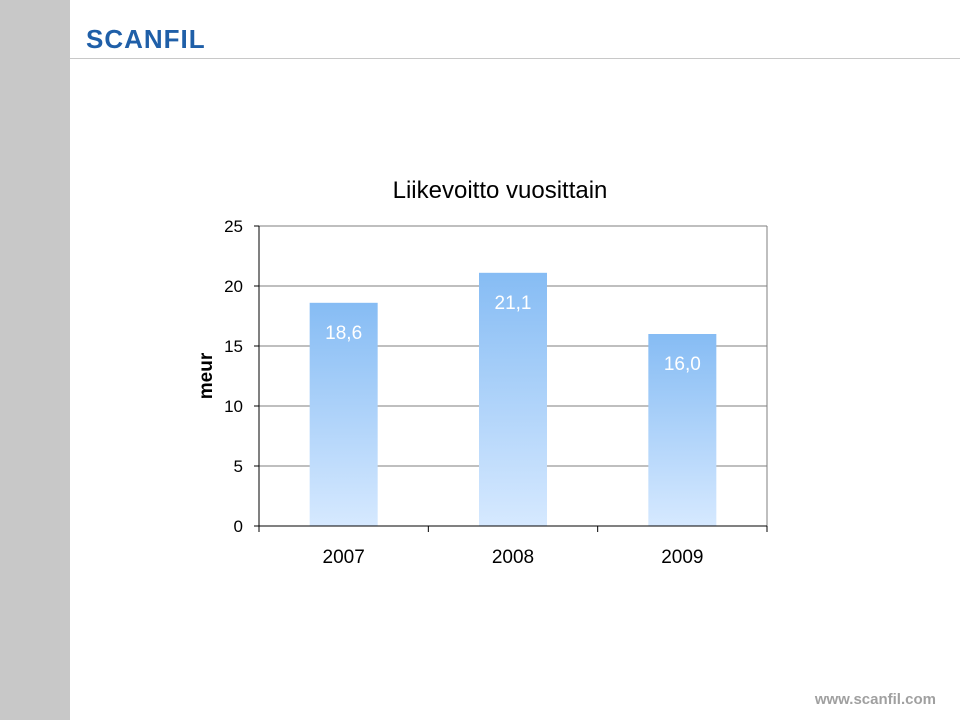 Image resolution: width=960 pixels, height=720 pixels. What do you see at coordinates (206, 375) in the screenshot?
I see `y-axis-label: meur` at bounding box center [206, 375].